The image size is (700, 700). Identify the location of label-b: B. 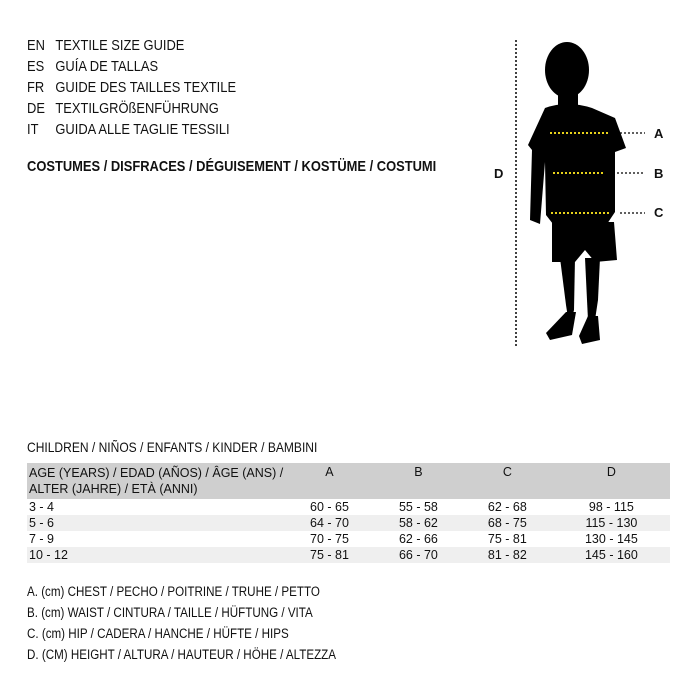
(659, 173).